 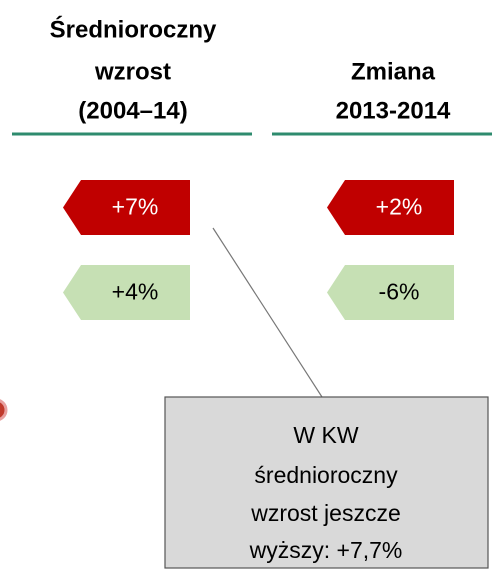 I want to click on header-line: wzrost, so click(x=132, y=71).